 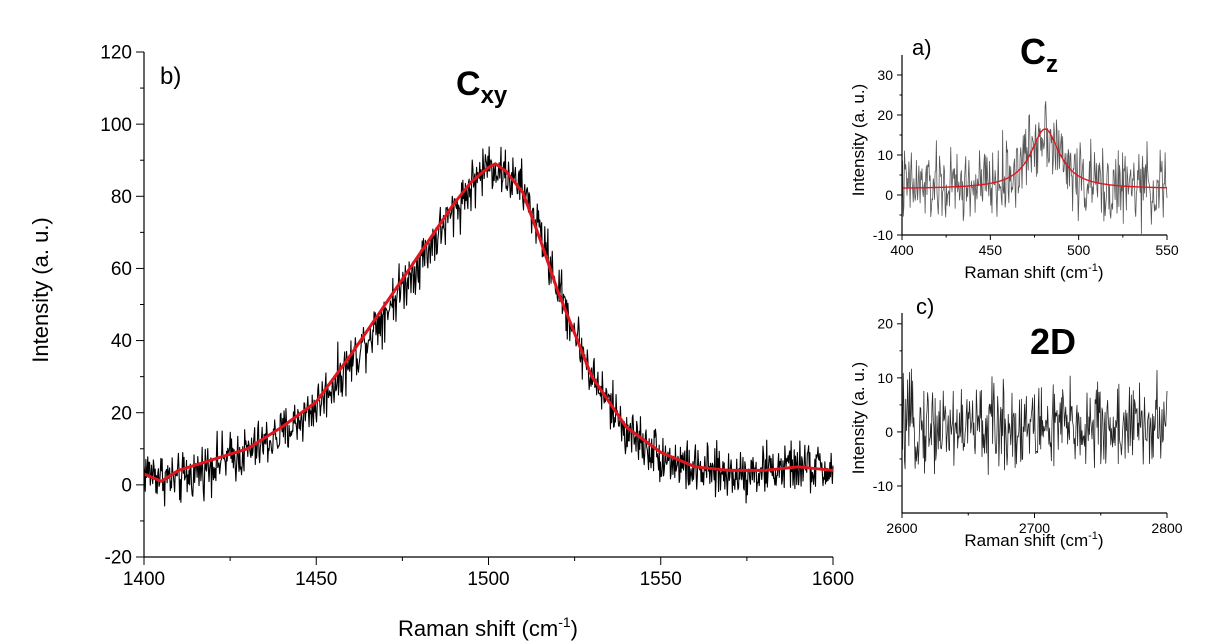 I want to click on panel-a-y-tick-label: 0, so click(x=889, y=195).